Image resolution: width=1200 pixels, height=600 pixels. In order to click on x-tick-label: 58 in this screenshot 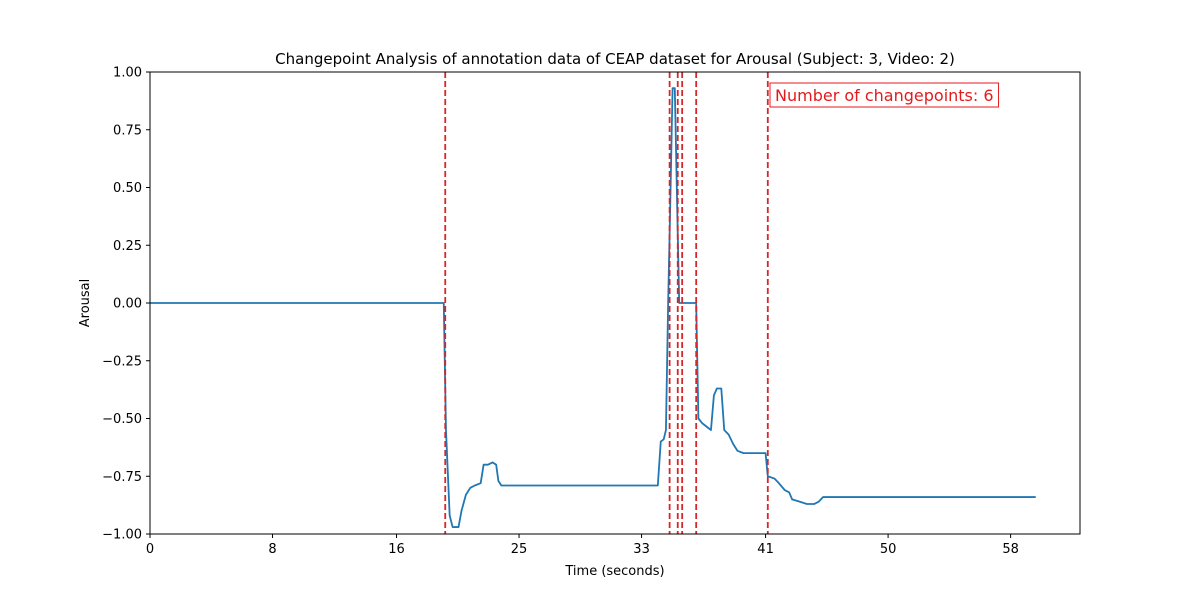, I will do `click(1010, 549)`.